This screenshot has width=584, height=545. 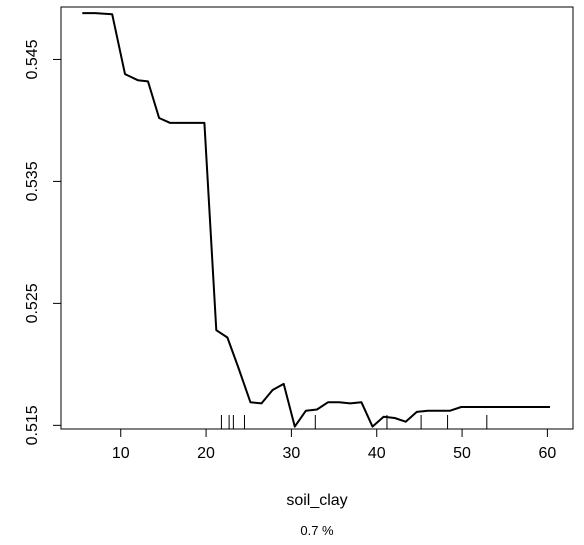 What do you see at coordinates (316, 500) in the screenshot?
I see `x-axis-title: soil_clay` at bounding box center [316, 500].